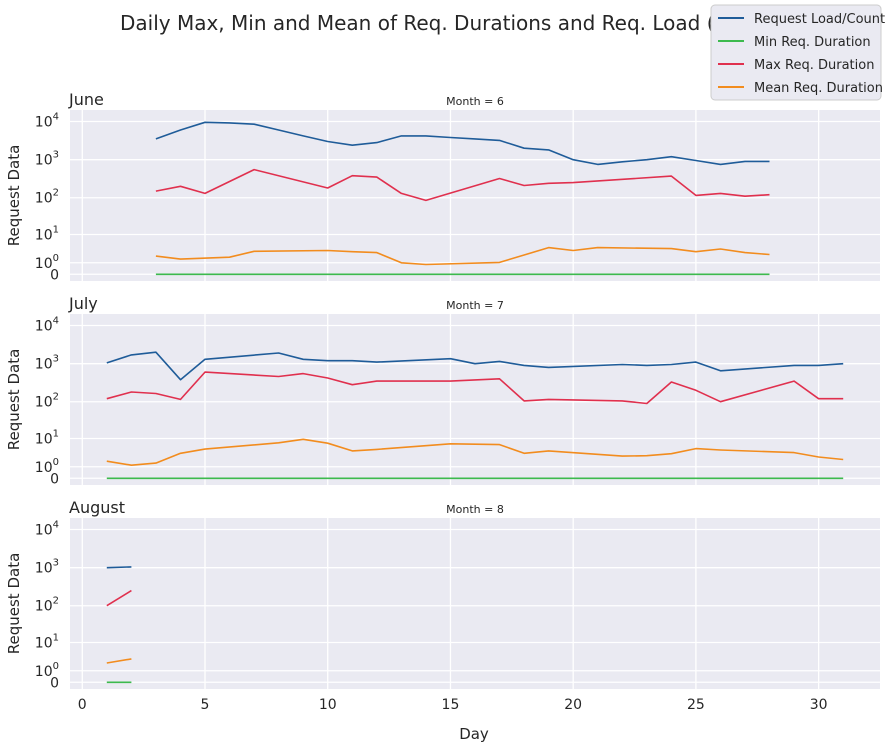 This screenshot has width=886, height=748. What do you see at coordinates (205, 705) in the screenshot?
I see `x-tick-label: 5` at bounding box center [205, 705].